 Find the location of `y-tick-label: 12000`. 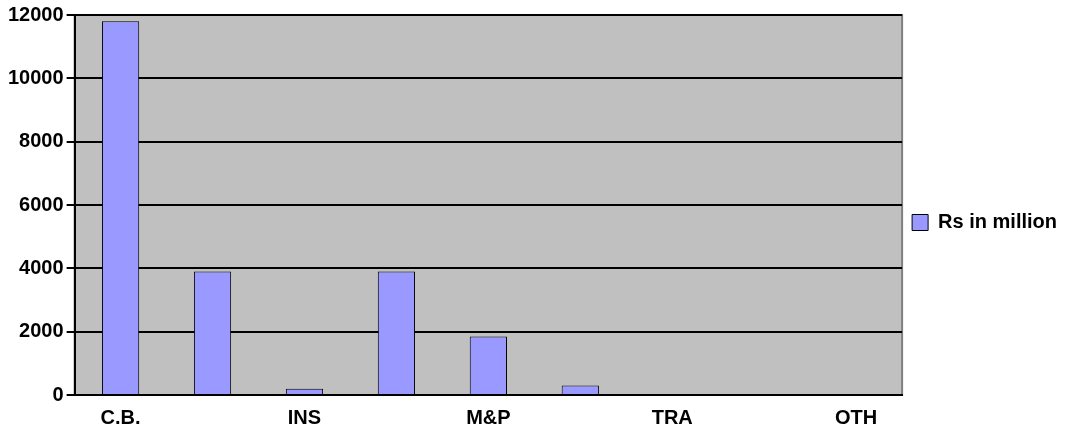

y-tick-label: 12000 is located at coordinates (35, 13).